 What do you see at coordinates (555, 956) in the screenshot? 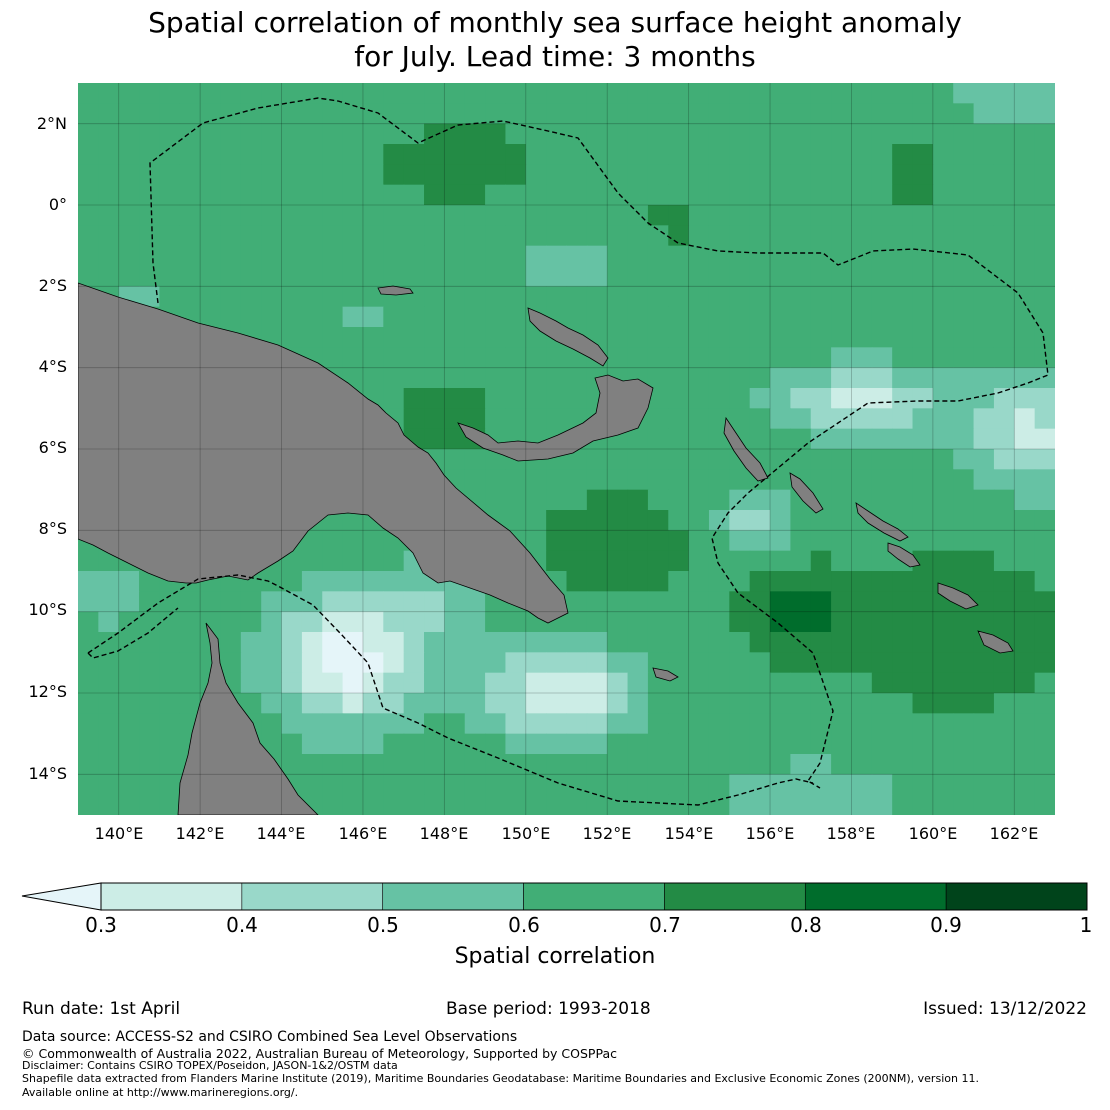
I see `colorbar-label: Spatial correlation` at bounding box center [555, 956].